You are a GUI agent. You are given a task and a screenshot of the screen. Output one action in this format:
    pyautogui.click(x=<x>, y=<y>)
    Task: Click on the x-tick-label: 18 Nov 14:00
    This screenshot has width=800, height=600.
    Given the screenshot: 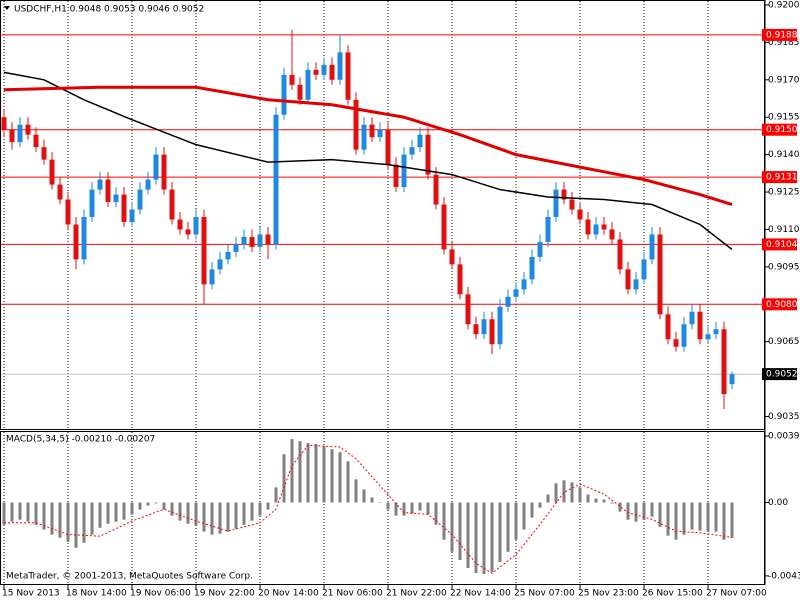 What is the action you would take?
    pyautogui.click(x=96, y=594)
    